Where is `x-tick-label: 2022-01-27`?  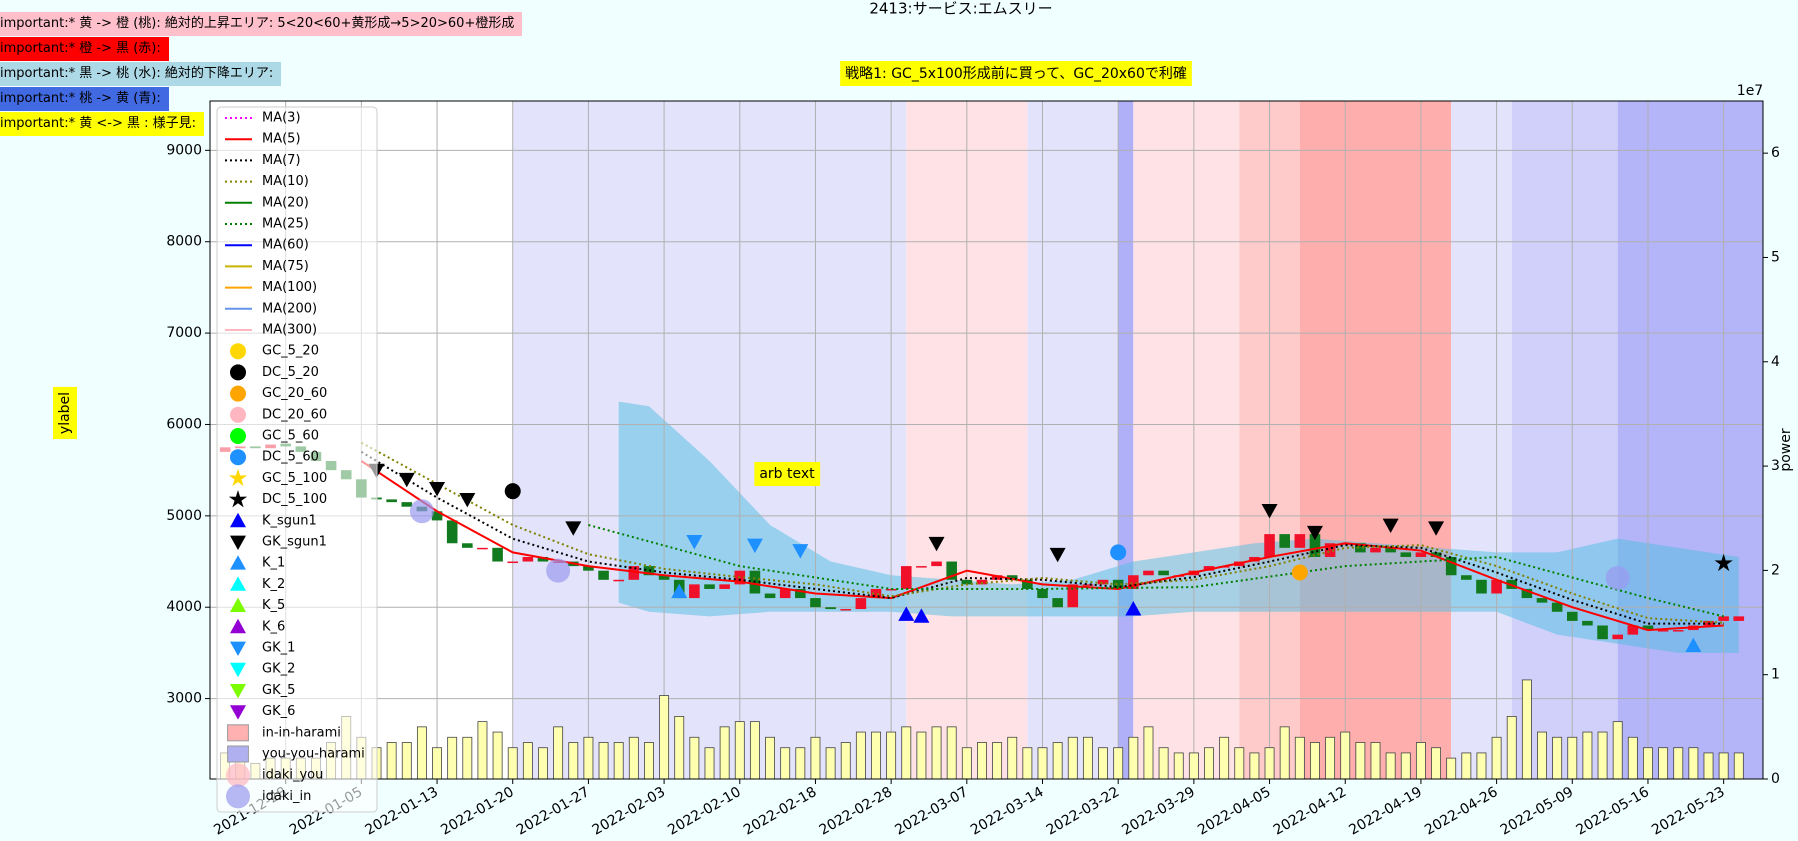
x-tick-label: 2022-01-27 is located at coordinates (553, 811).